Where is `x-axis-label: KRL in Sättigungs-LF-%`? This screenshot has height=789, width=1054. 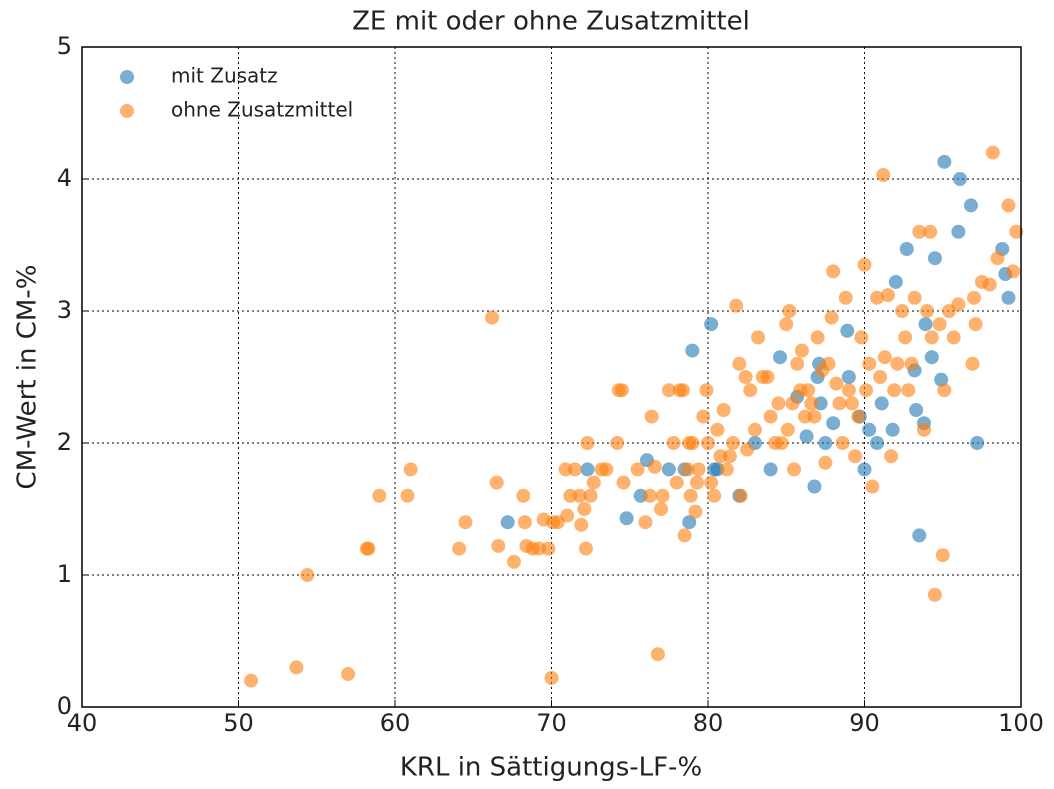
x-axis-label: KRL in Sättigungs-LF-% is located at coordinates (551, 768).